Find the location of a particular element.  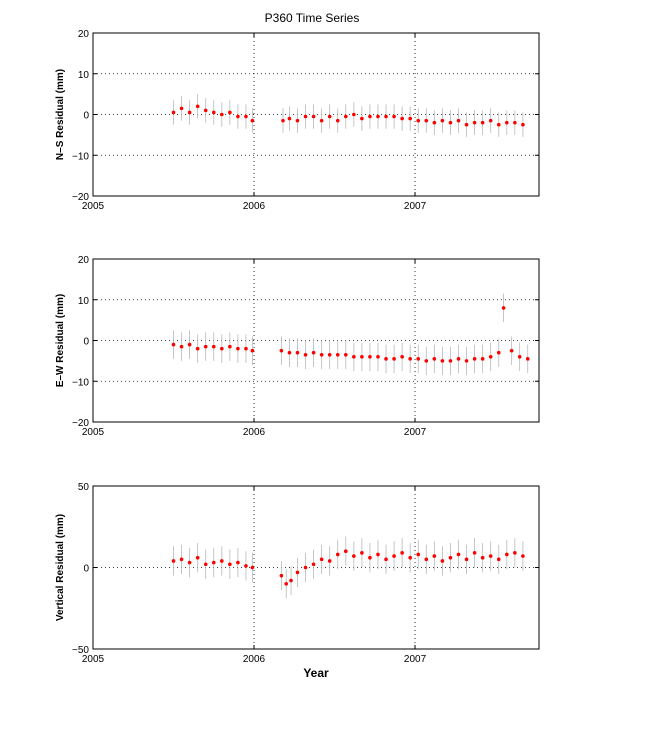

y-tick-label: −10 is located at coordinates (80, 382).